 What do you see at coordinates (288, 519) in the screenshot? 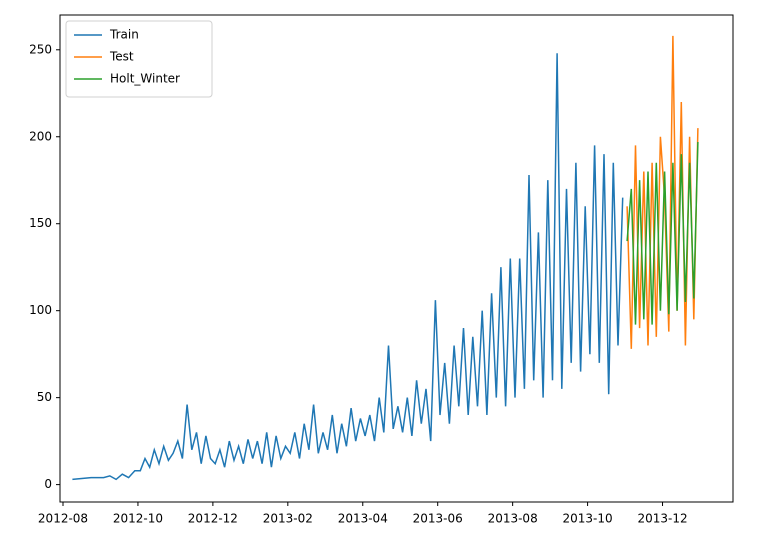
I see `x-tick-label: 2013-02` at bounding box center [288, 519].